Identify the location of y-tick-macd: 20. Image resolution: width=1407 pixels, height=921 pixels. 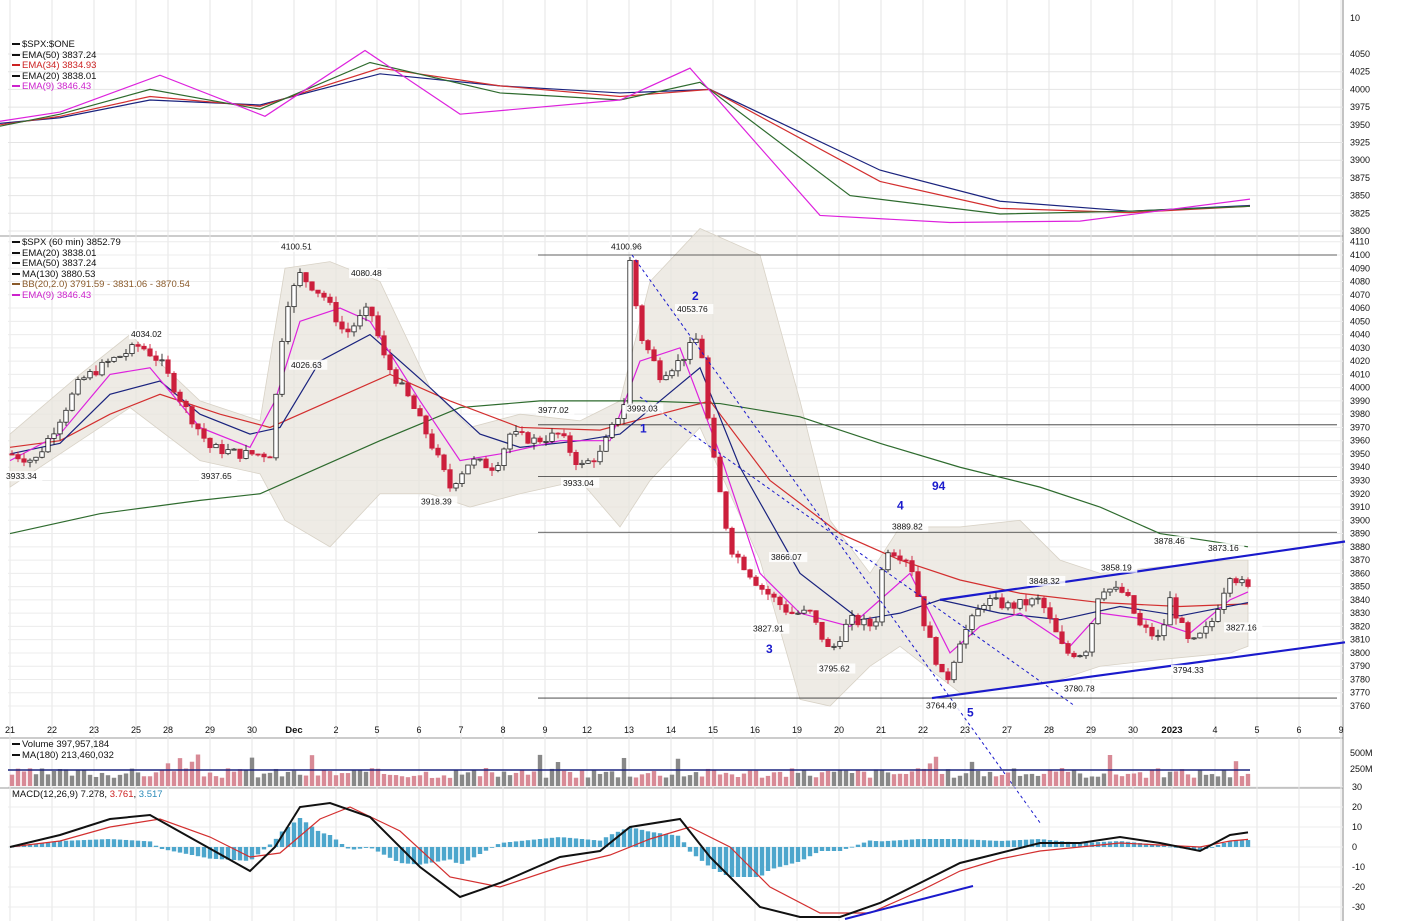
(1357, 807).